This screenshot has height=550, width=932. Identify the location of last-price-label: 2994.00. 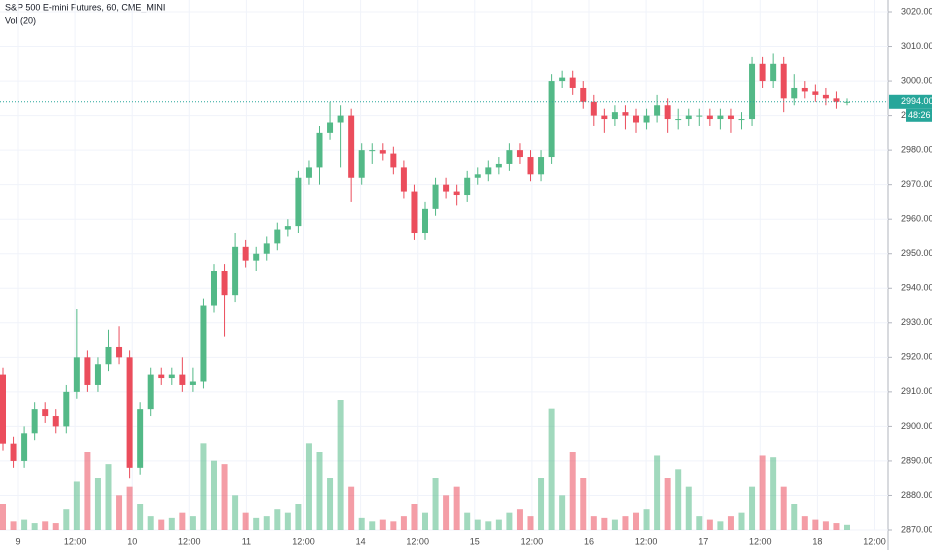
(916, 101).